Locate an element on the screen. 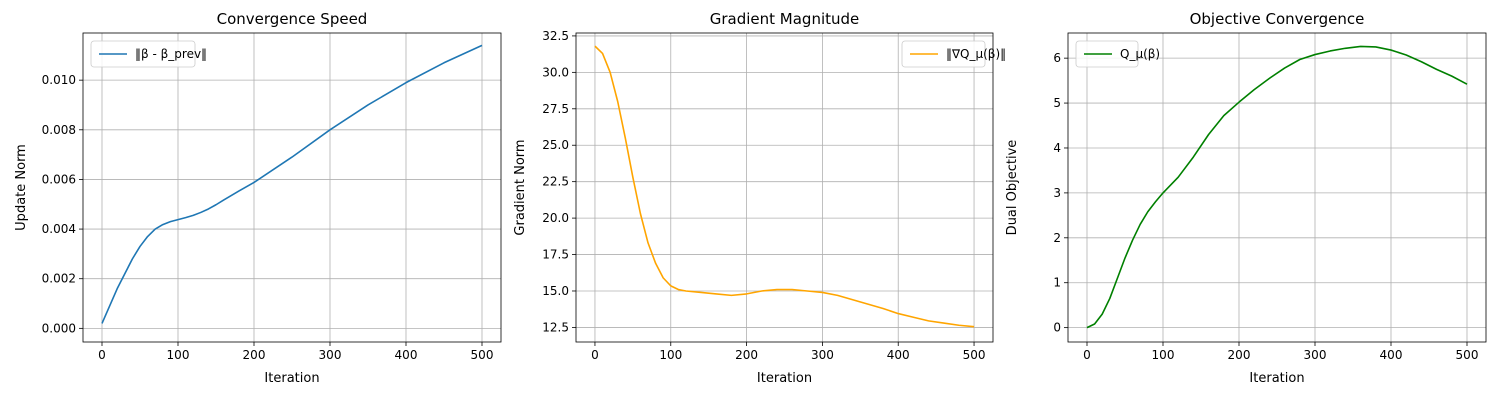 The height and width of the screenshot is (404, 1500). chart-title: Objective Convergence is located at coordinates (1277, 19).